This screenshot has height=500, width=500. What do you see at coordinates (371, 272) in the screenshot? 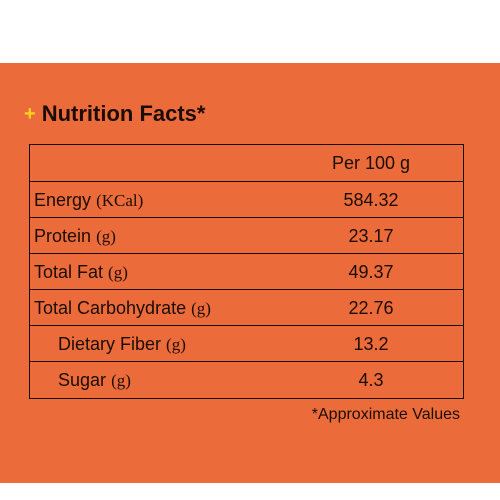
I see `nutrient-value: 49.37` at bounding box center [371, 272].